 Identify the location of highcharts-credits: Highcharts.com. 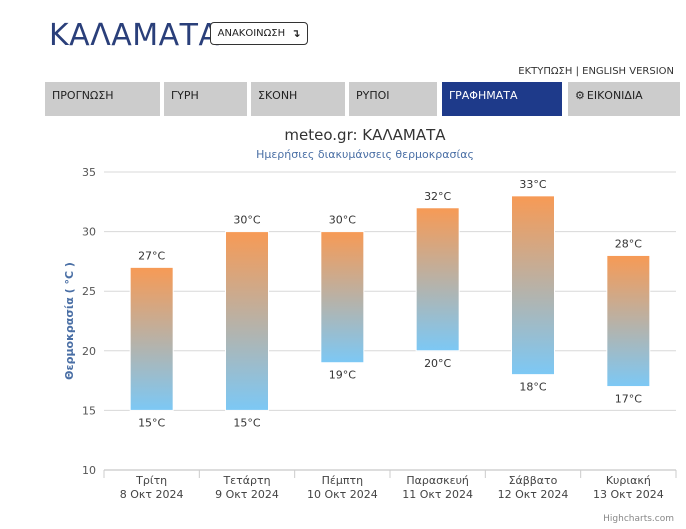
(638, 519).